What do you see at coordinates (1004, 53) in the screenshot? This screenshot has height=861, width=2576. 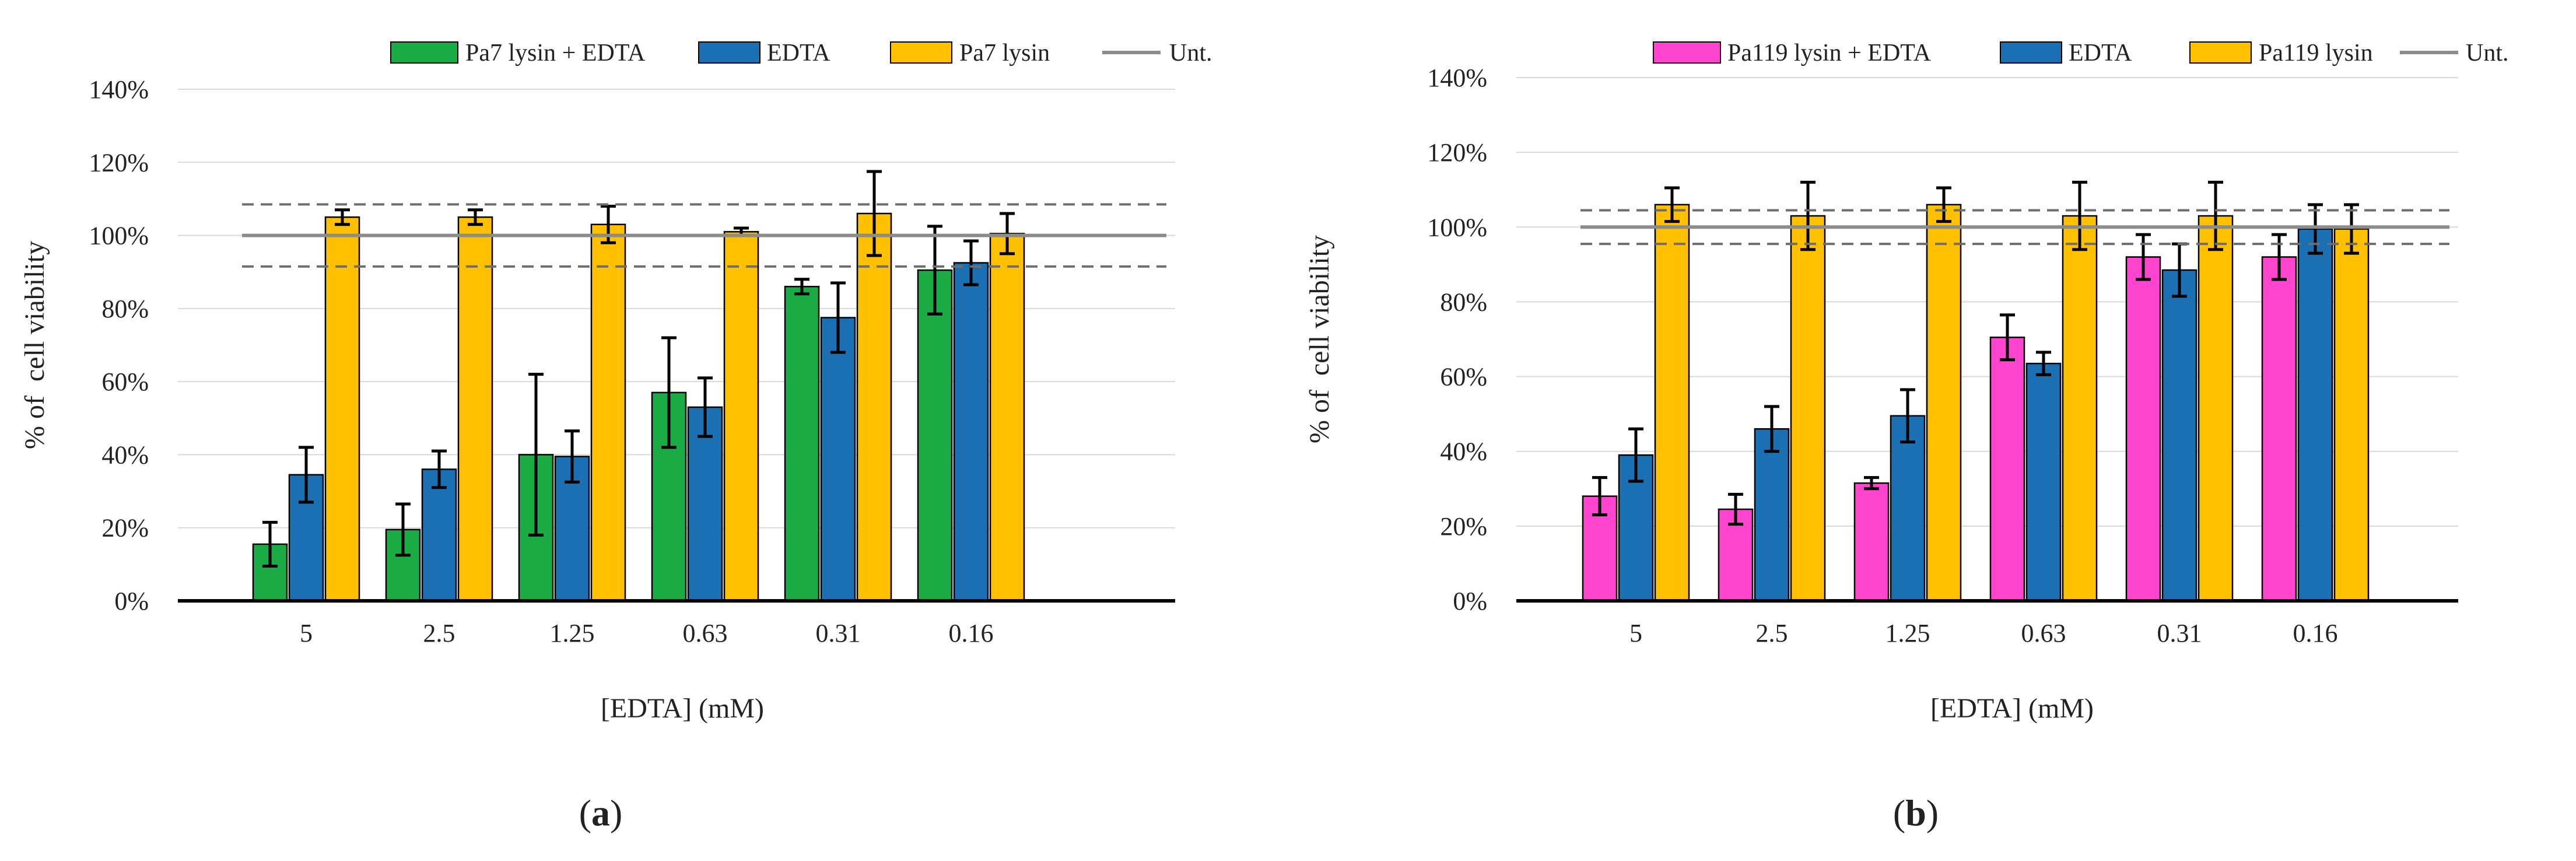 I see `legend-label: Pa7 lysin` at bounding box center [1004, 53].